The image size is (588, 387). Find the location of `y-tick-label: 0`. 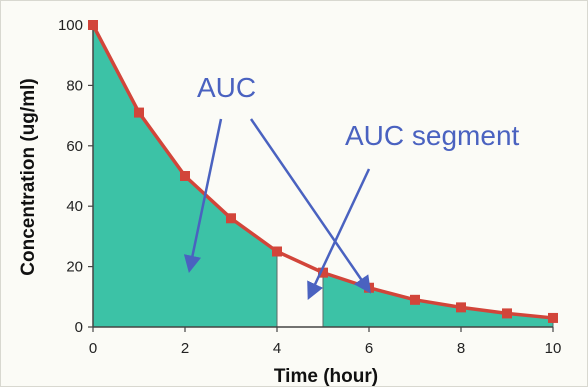

y-tick-label: 0 is located at coordinates (79, 327).